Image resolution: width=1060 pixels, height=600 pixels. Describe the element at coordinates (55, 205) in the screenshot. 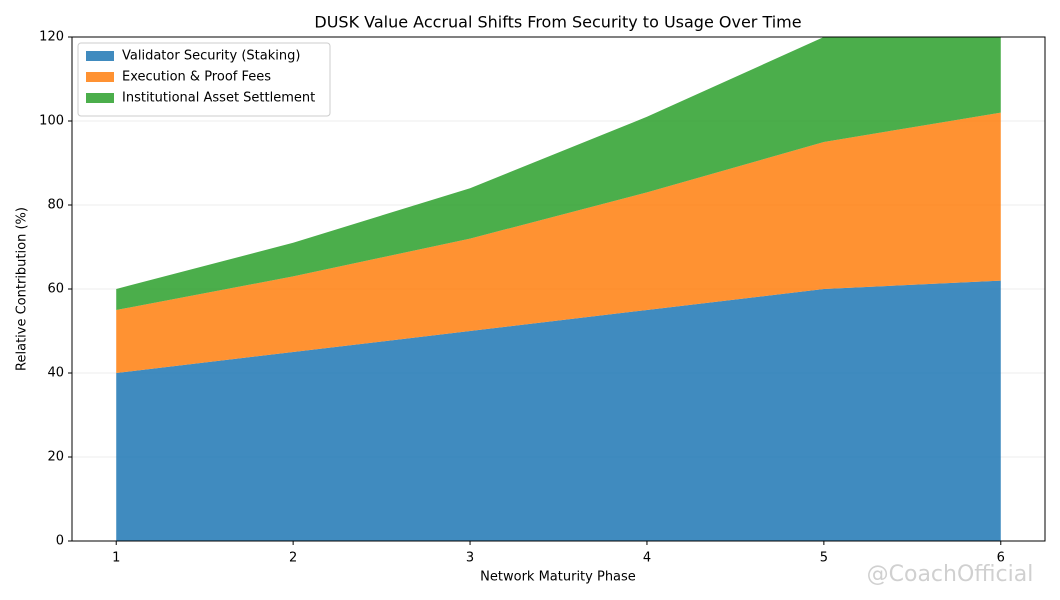

I see `y-tick-label: 80` at that location.